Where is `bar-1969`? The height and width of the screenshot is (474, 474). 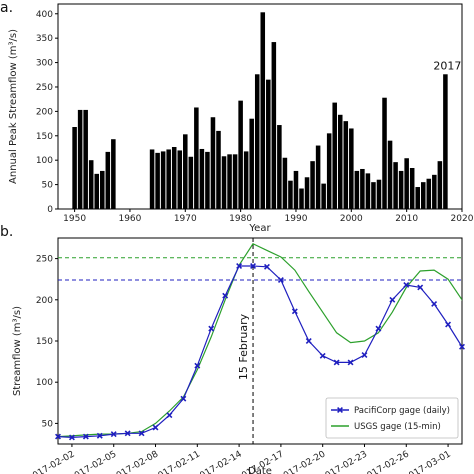 bar-1969 is located at coordinates (180, 179).